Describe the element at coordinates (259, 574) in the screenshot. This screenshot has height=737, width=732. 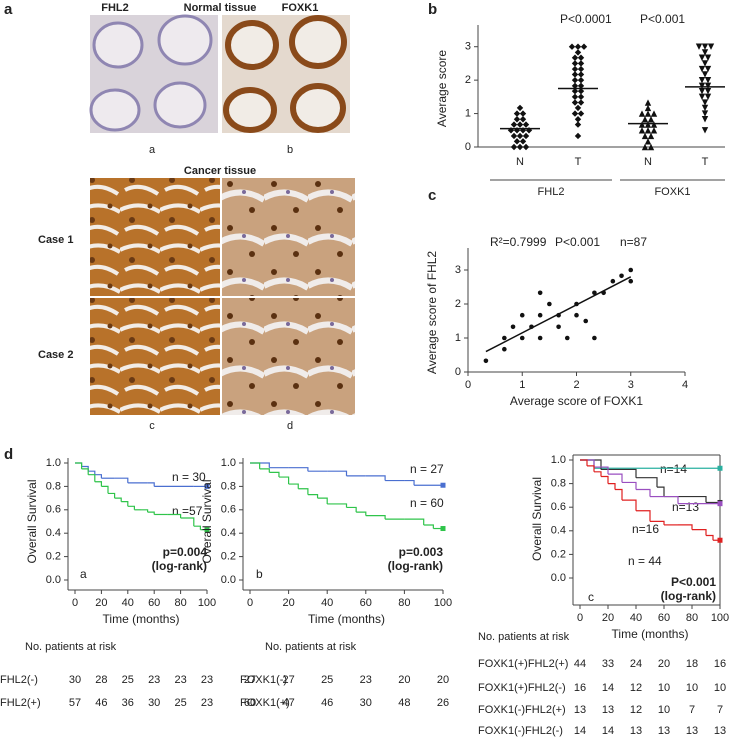
I see `annotation: b` at that location.